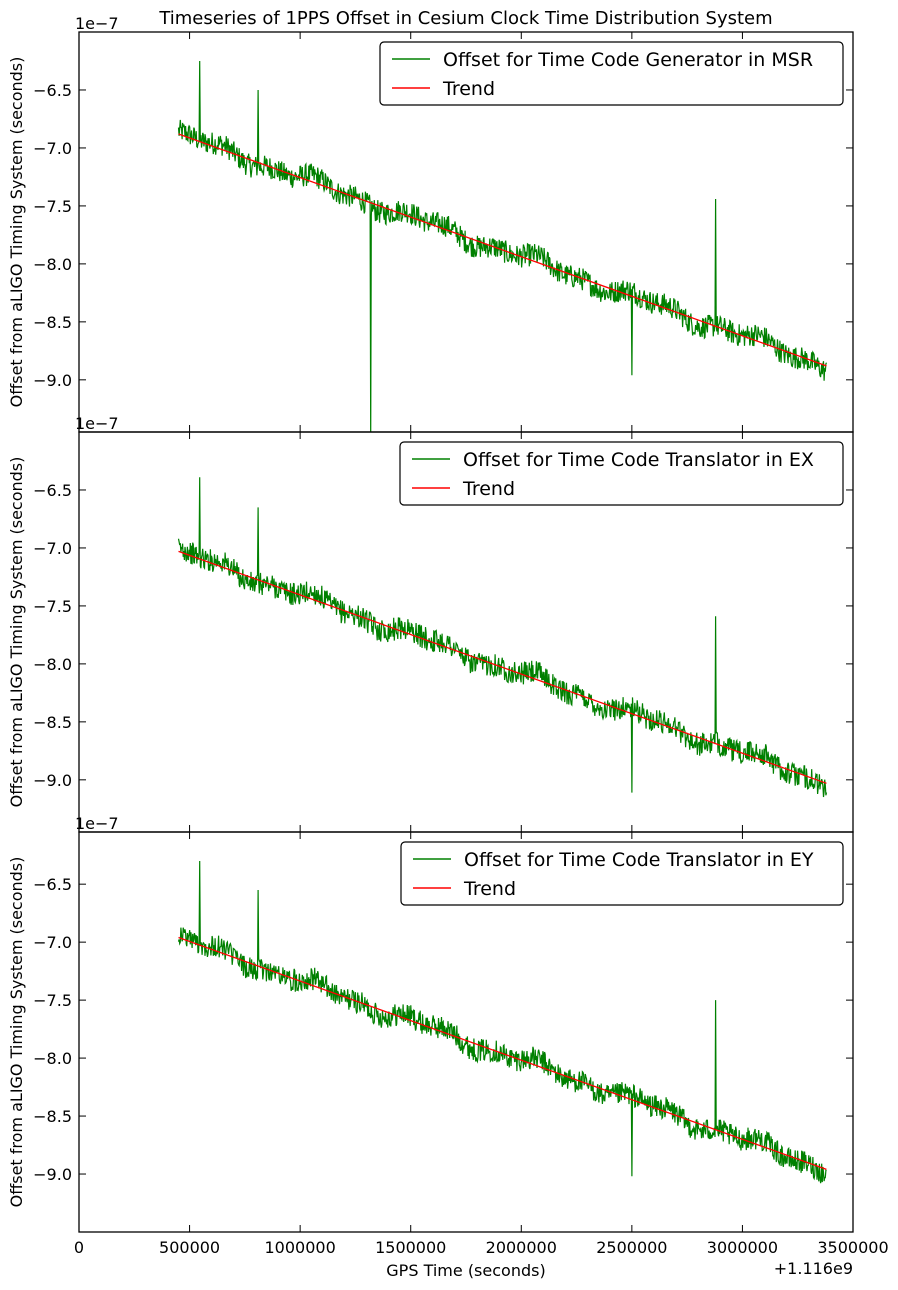  I want to click on x-axis-offset-label: +1.116e9, so click(813, 1268).